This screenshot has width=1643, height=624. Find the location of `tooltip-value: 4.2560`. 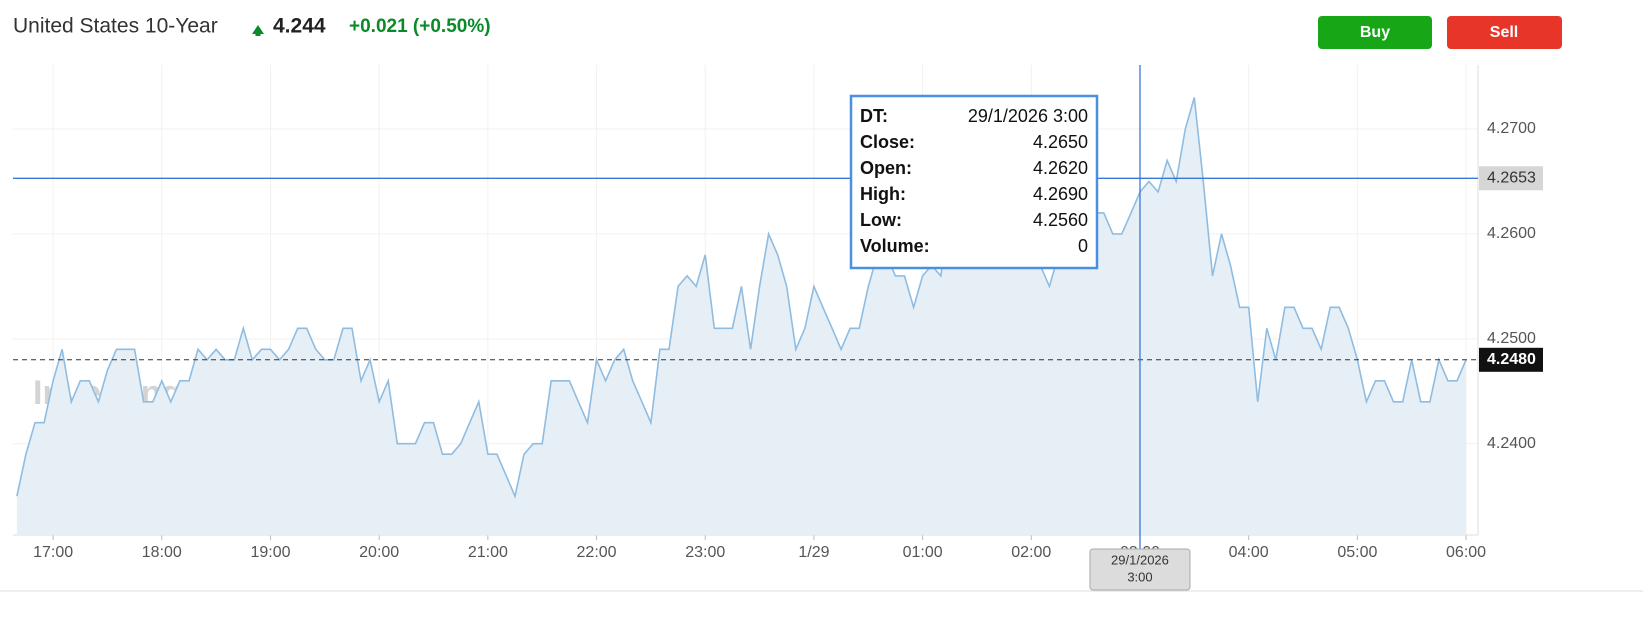

tooltip-value: 4.2560 is located at coordinates (1060, 220).